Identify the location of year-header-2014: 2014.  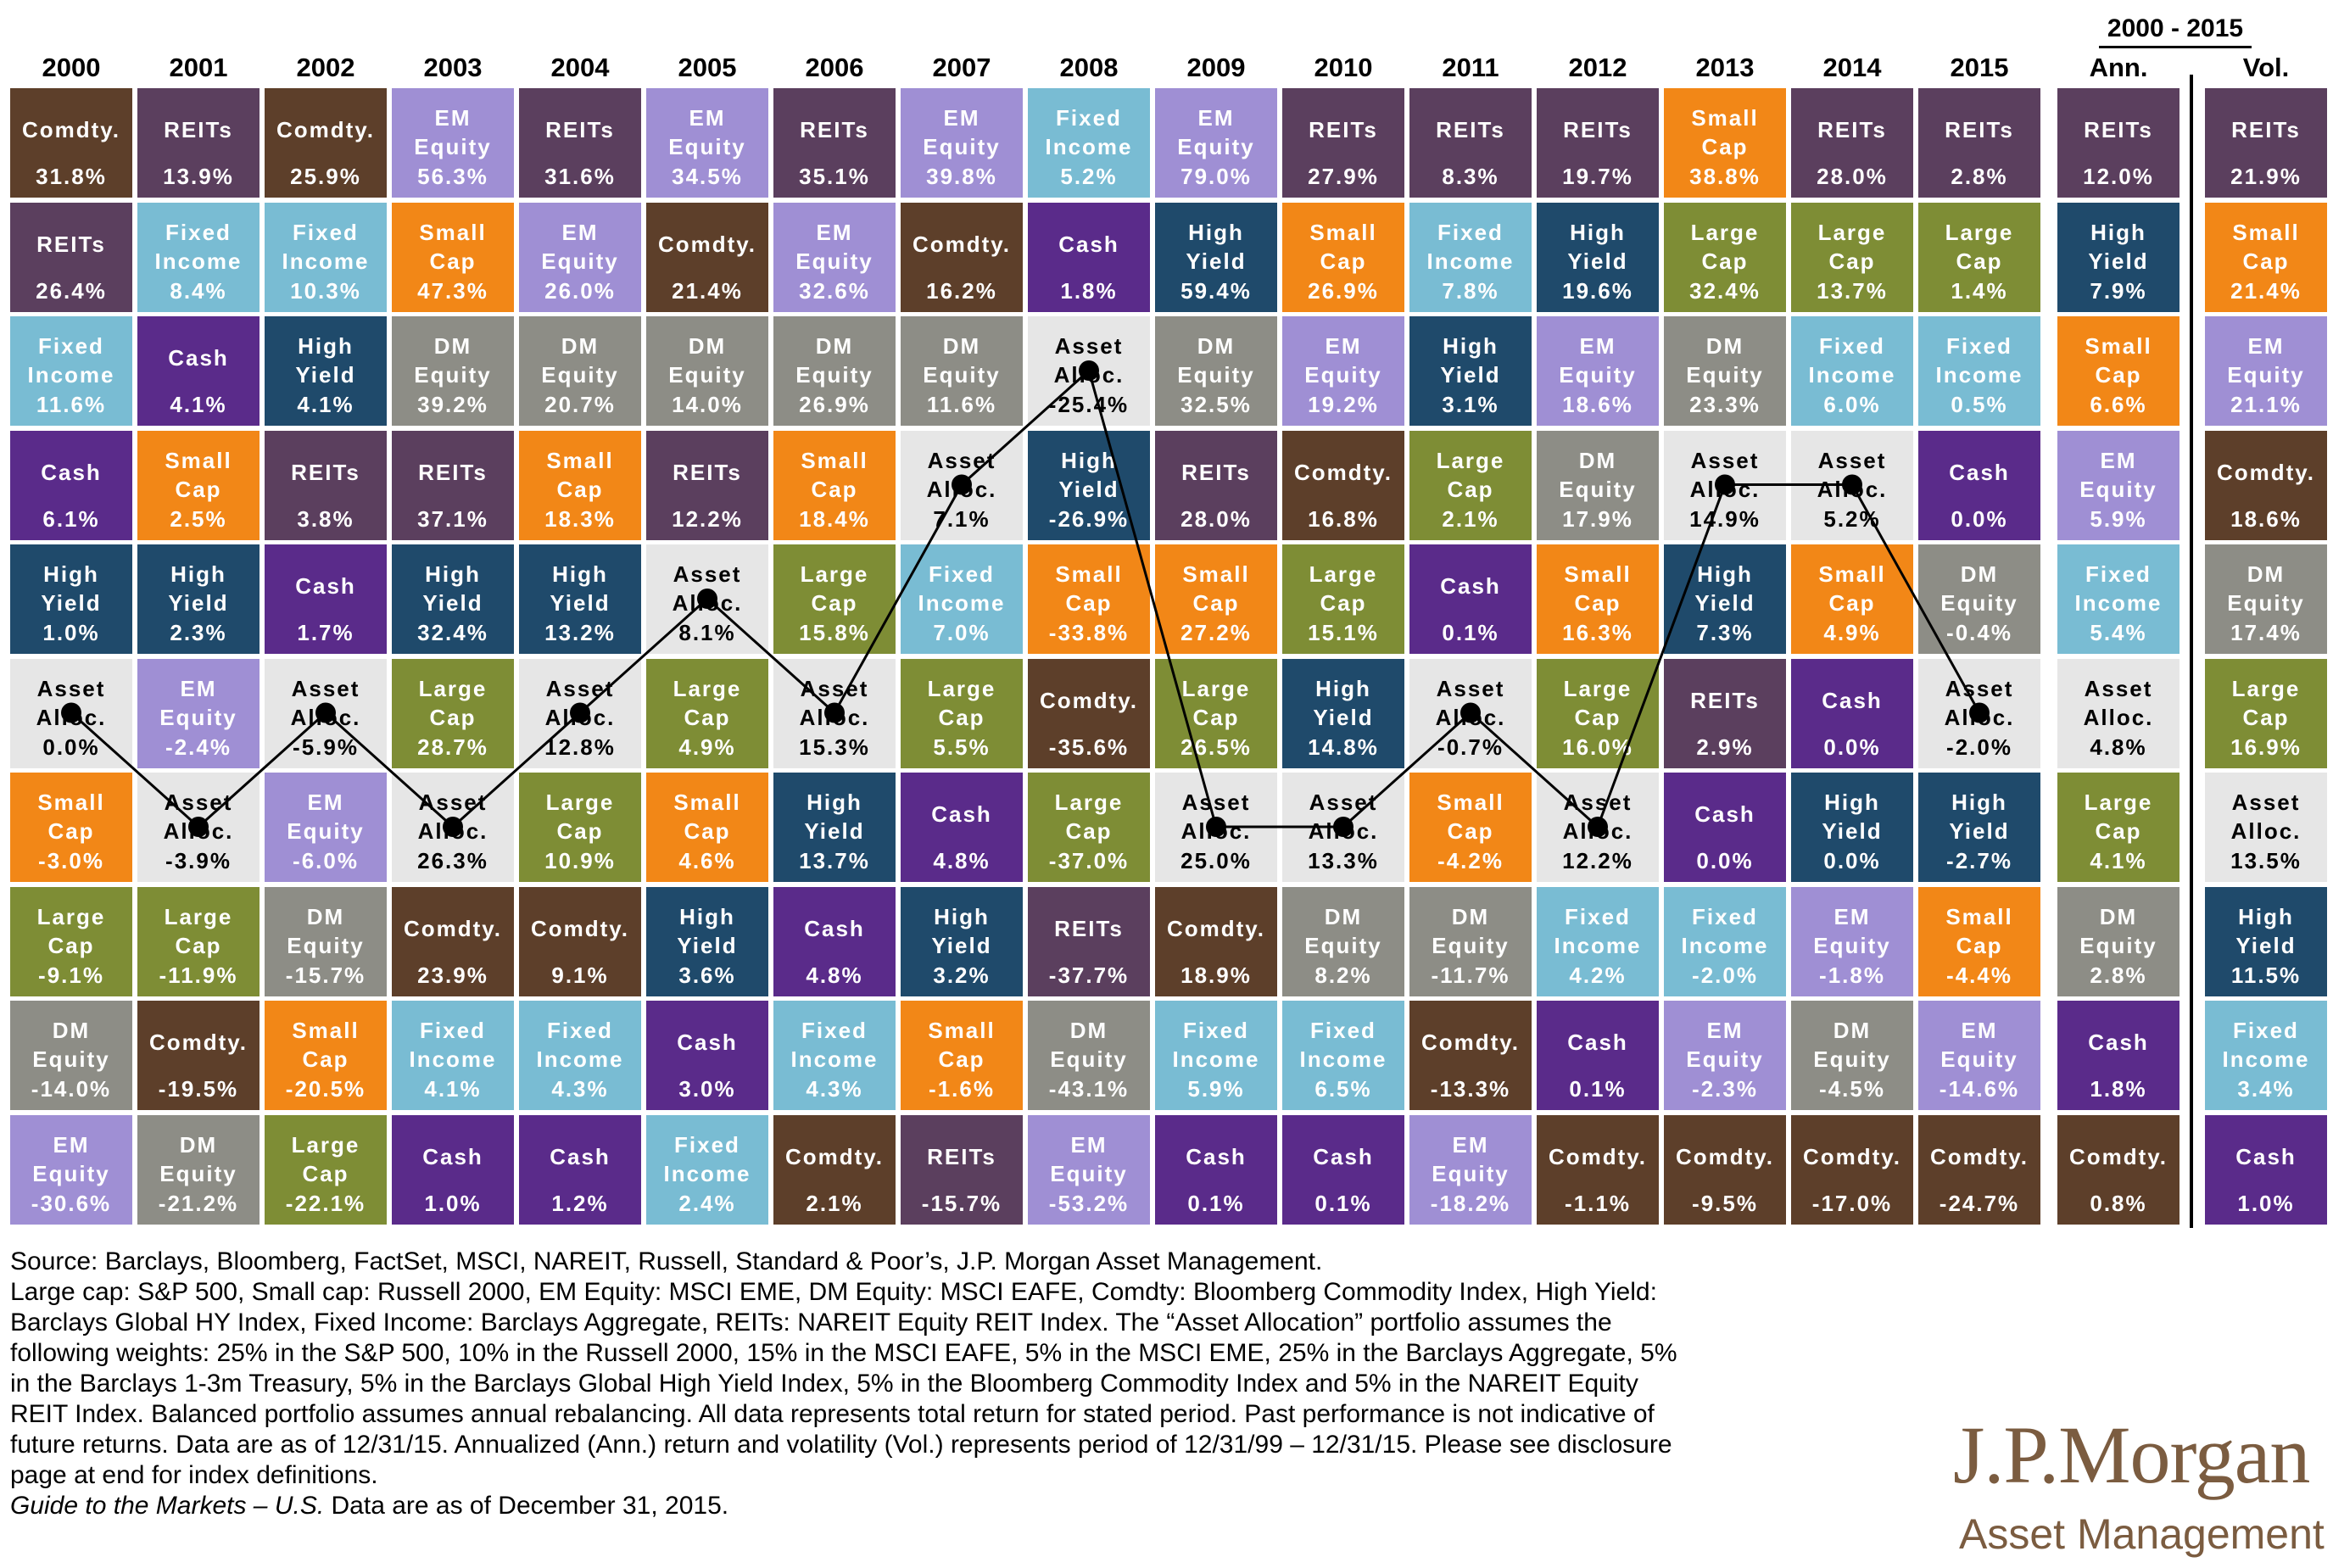
(1852, 67).